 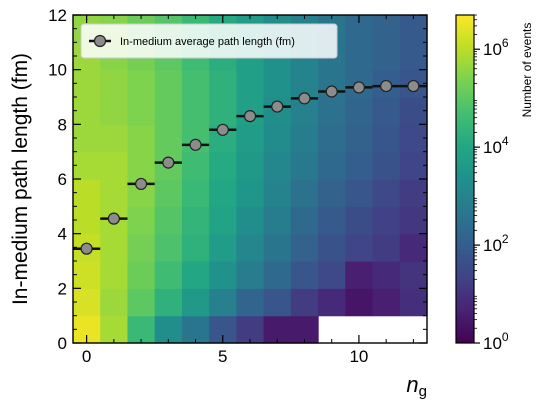 I want to click on y-axis-title: In-medium path length (fm), so click(x=20, y=179).